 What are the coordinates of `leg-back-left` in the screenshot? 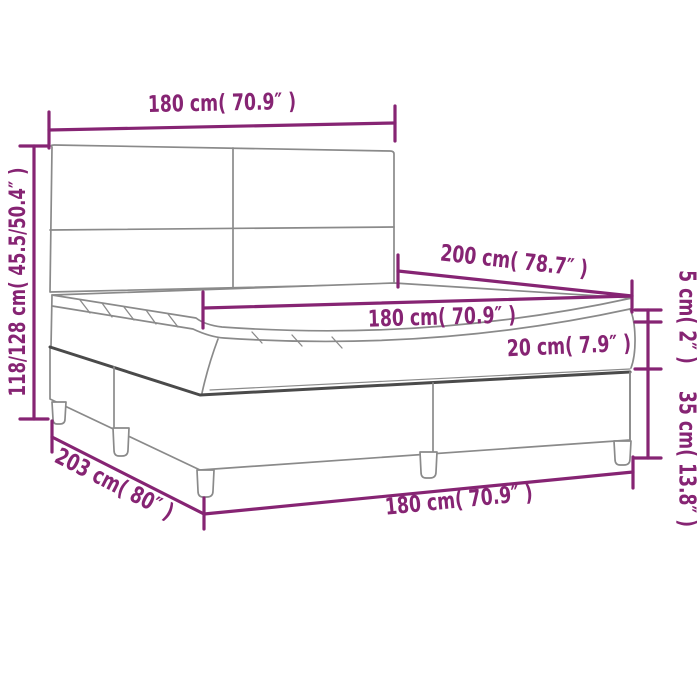 It's located at (59, 413).